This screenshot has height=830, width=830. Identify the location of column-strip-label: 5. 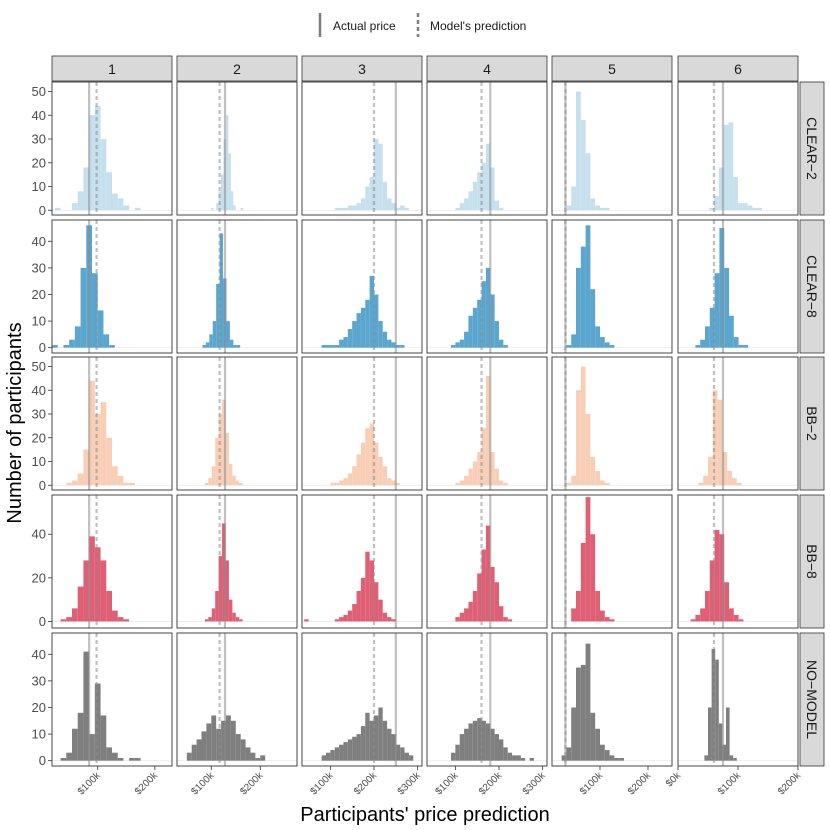
(612, 69).